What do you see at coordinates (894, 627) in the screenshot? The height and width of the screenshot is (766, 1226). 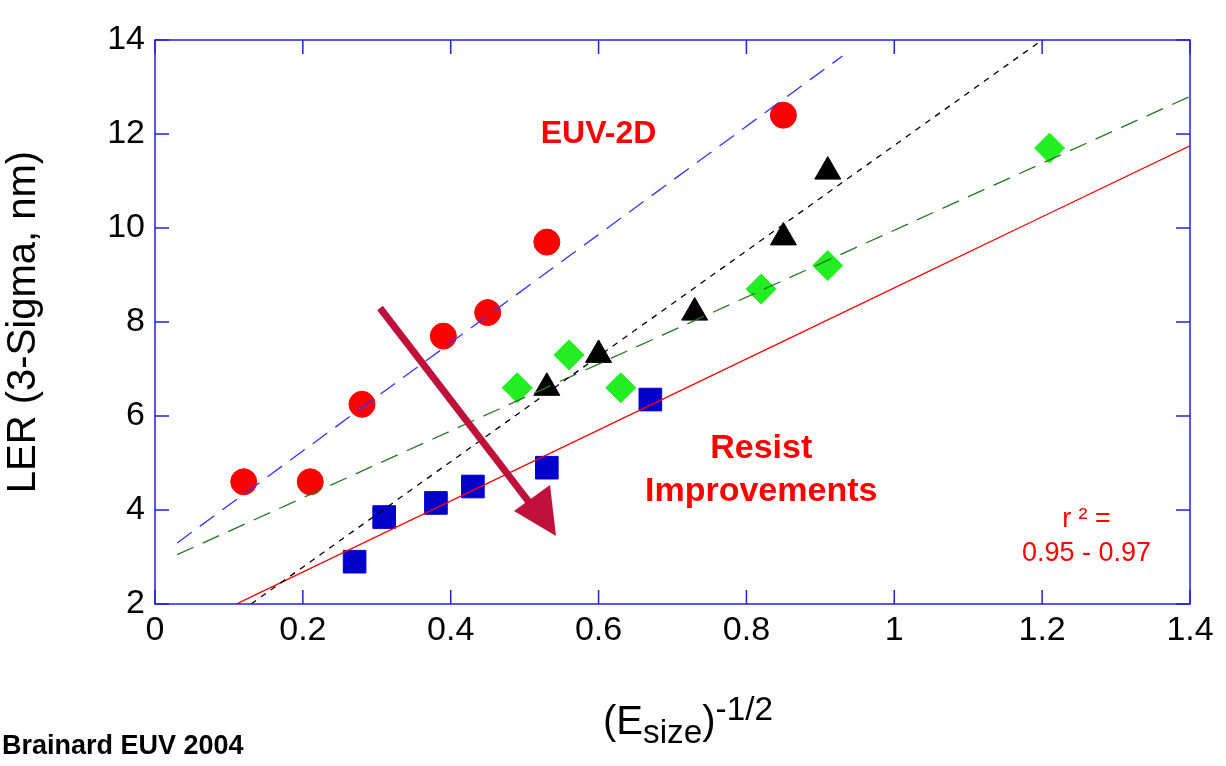 I see `x-tick-label: 1` at bounding box center [894, 627].